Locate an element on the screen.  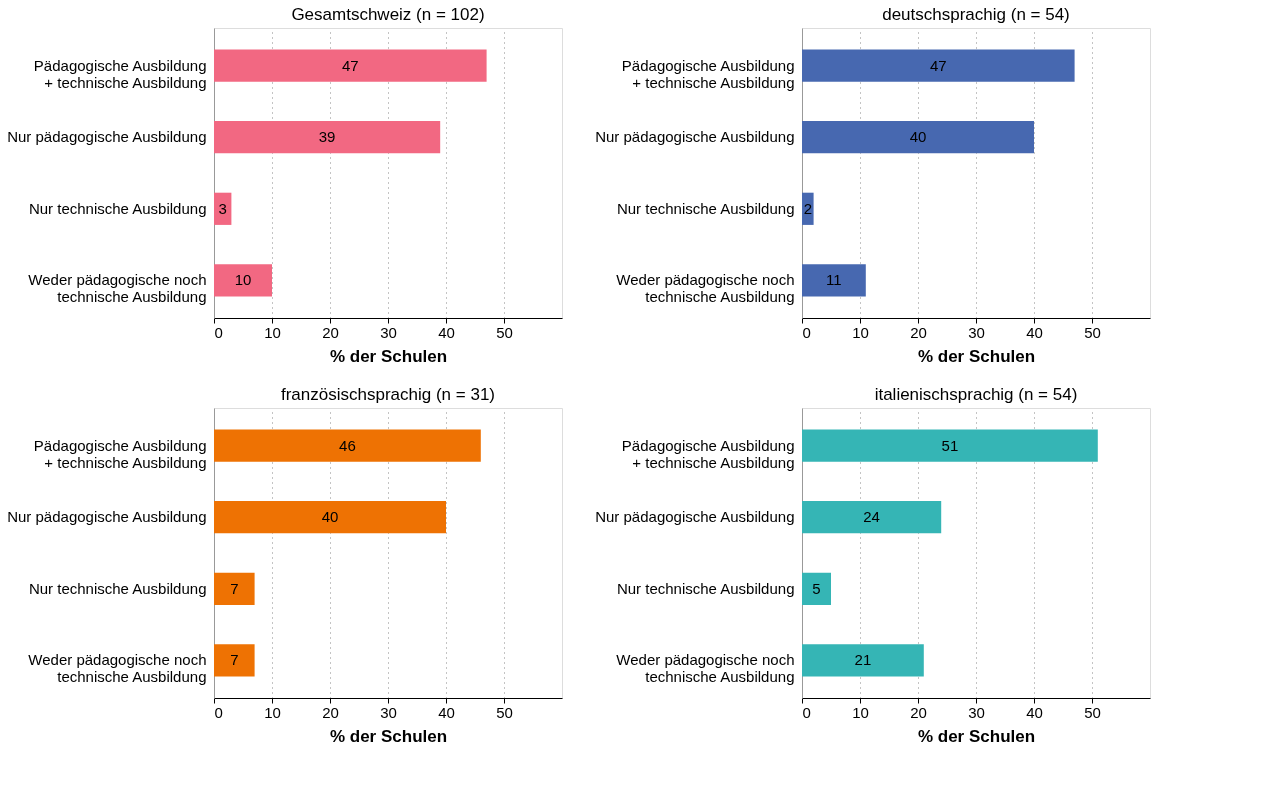
data-label: 24 is located at coordinates (871, 517).